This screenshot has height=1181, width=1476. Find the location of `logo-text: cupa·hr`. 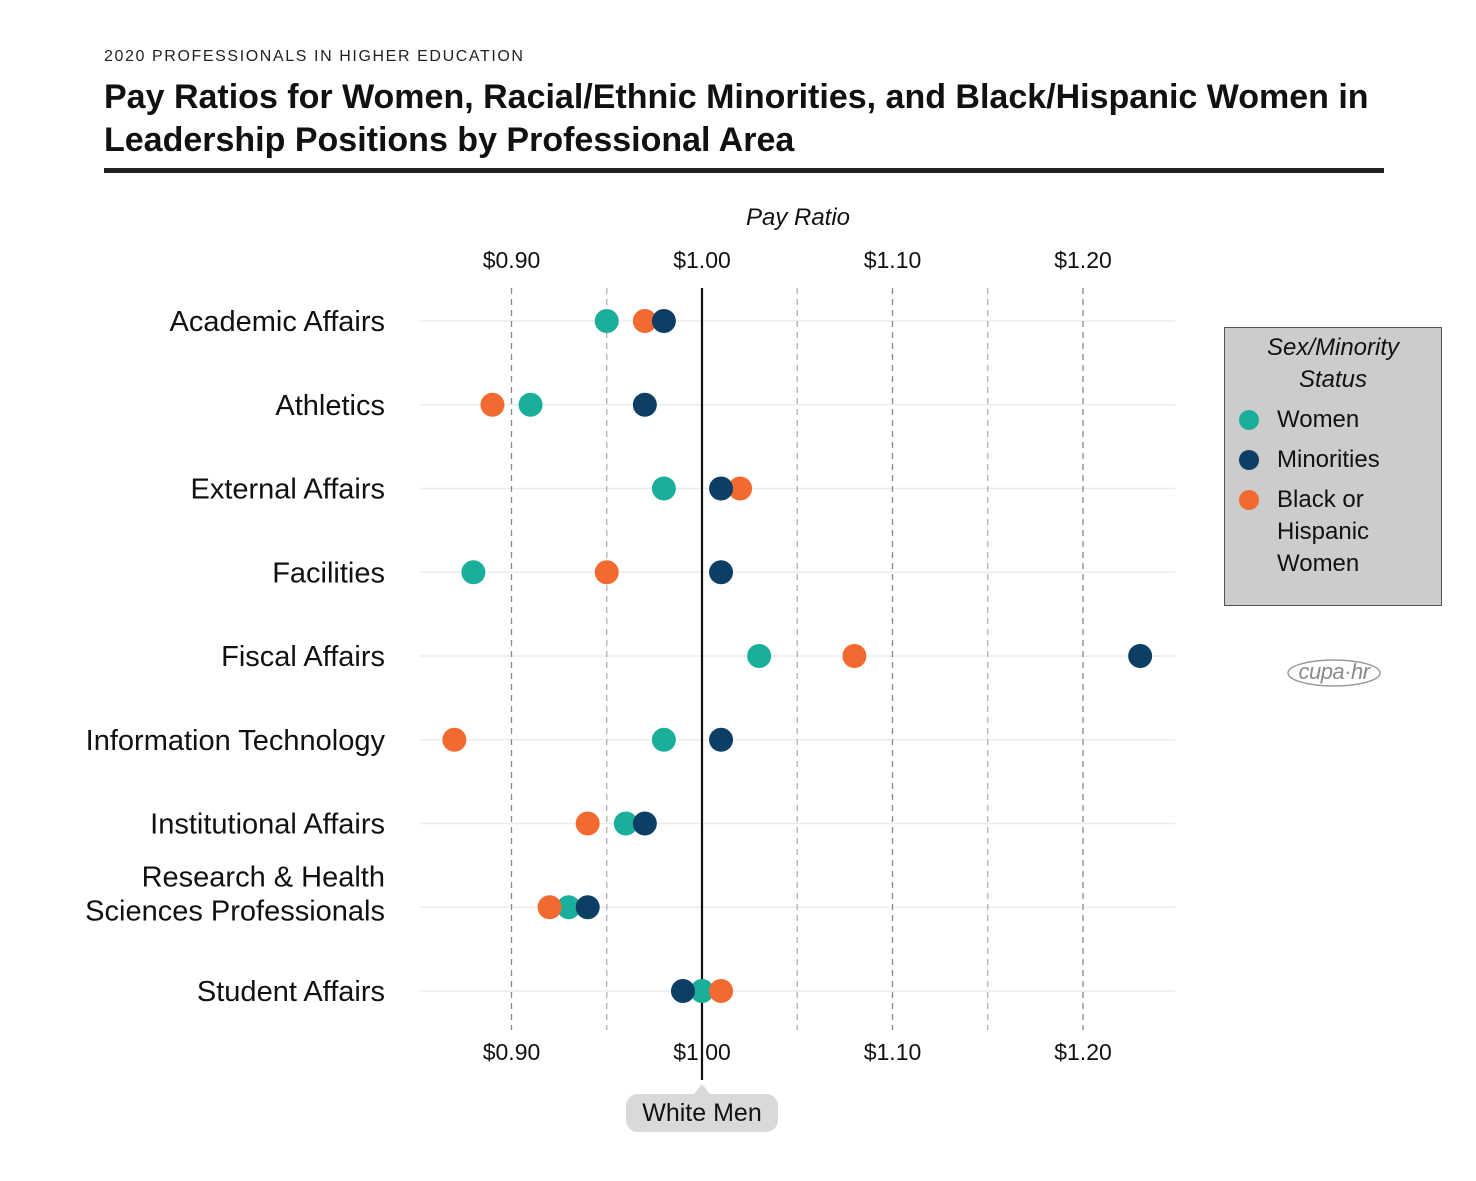

logo-text: cupa·hr is located at coordinates (1334, 671).